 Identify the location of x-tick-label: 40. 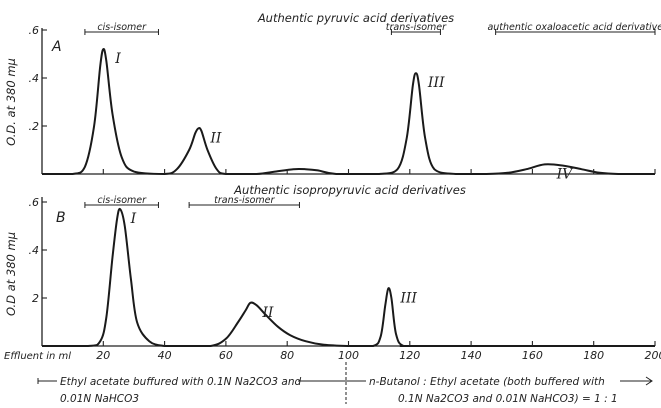
(165, 355).